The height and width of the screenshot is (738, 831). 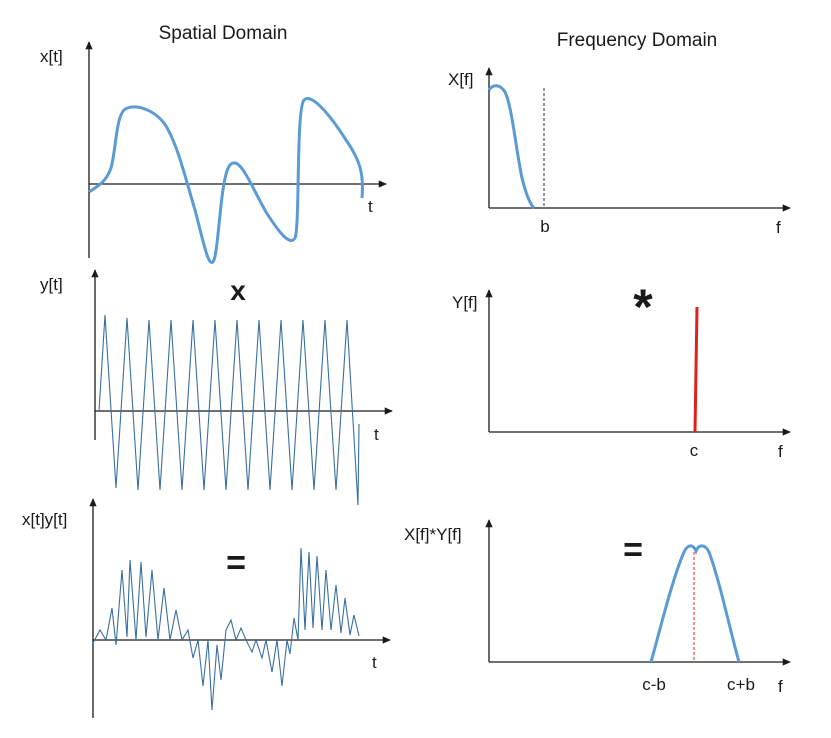 I want to click on multiply-operator: x, so click(x=238, y=290).